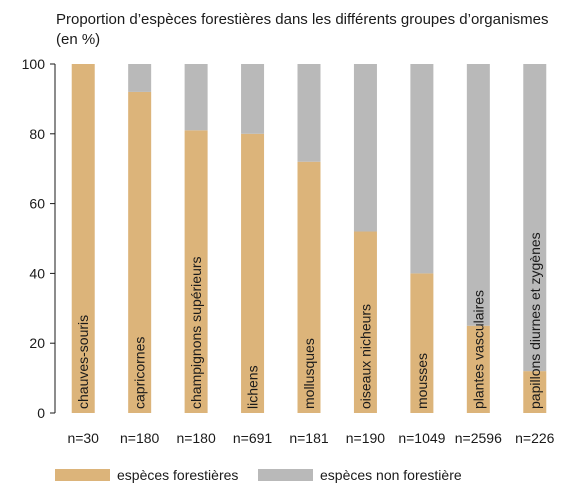 This screenshot has height=493, width=582. What do you see at coordinates (365, 356) in the screenshot?
I see `category-label: oiseaux nicheurs` at bounding box center [365, 356].